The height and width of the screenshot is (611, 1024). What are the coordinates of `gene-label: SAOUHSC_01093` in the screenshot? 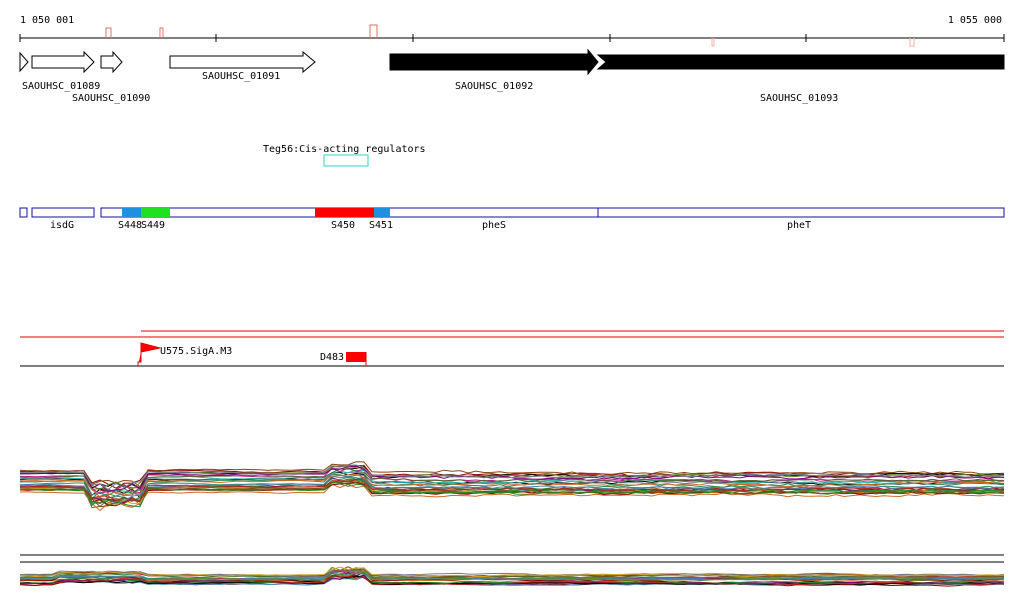 It's located at (799, 98).